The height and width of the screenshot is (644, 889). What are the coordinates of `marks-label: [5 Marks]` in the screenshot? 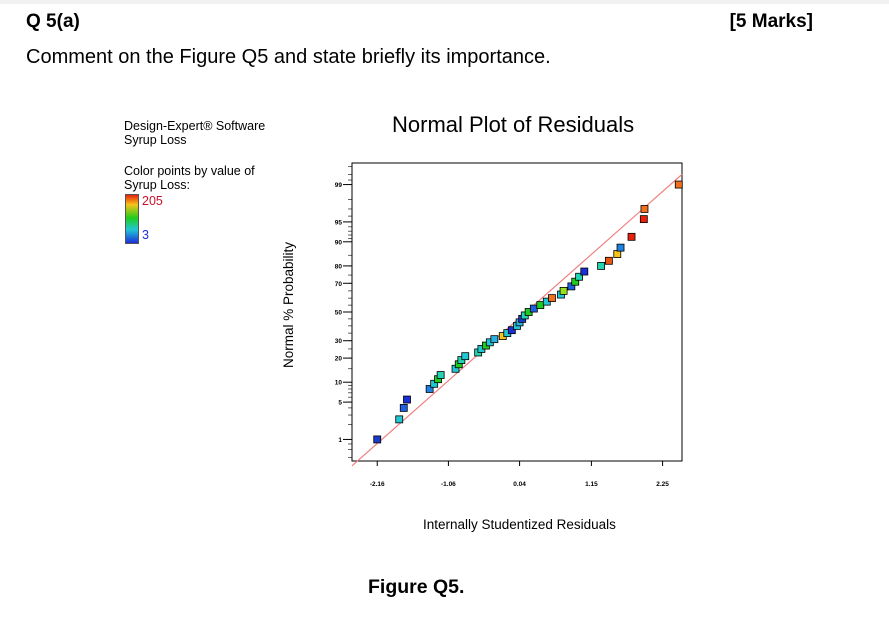 It's located at (771, 21).